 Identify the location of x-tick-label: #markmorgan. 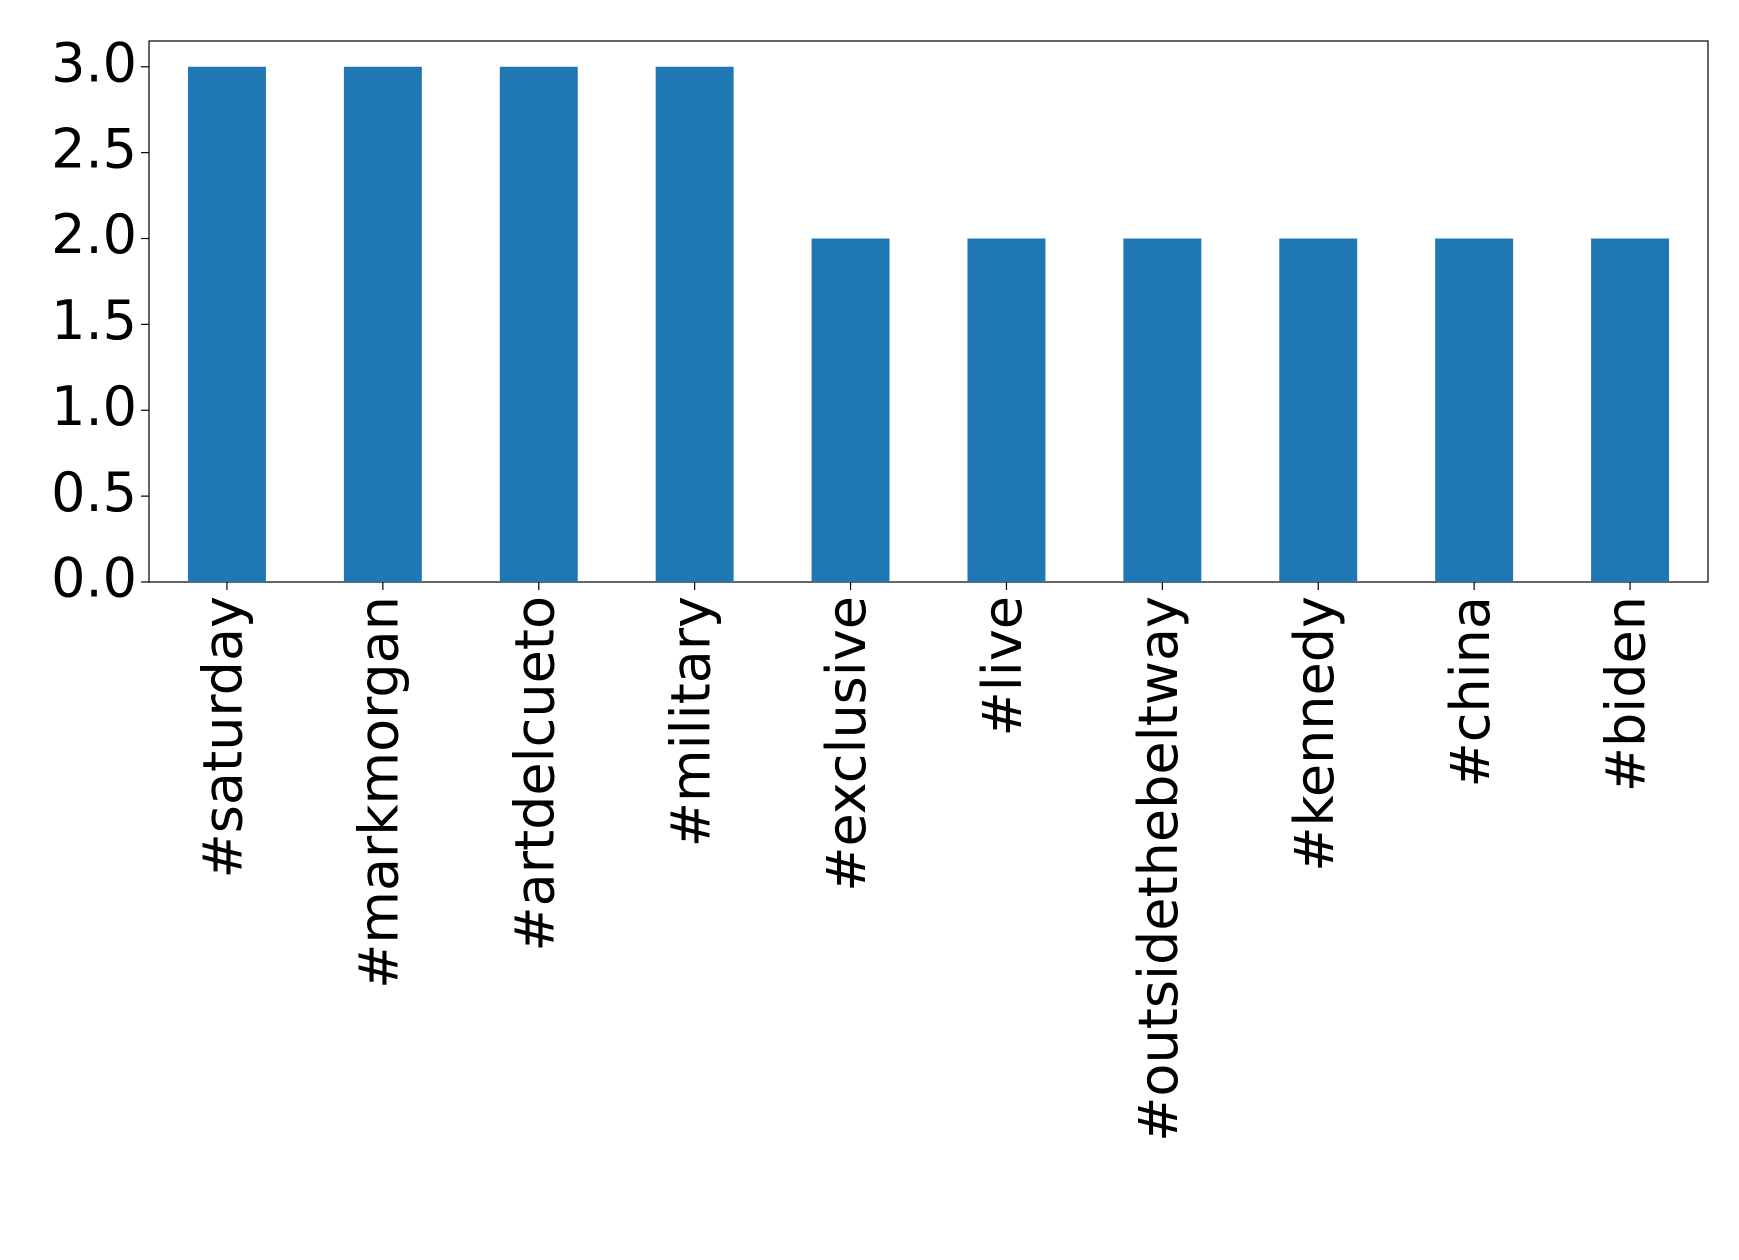
(378, 792).